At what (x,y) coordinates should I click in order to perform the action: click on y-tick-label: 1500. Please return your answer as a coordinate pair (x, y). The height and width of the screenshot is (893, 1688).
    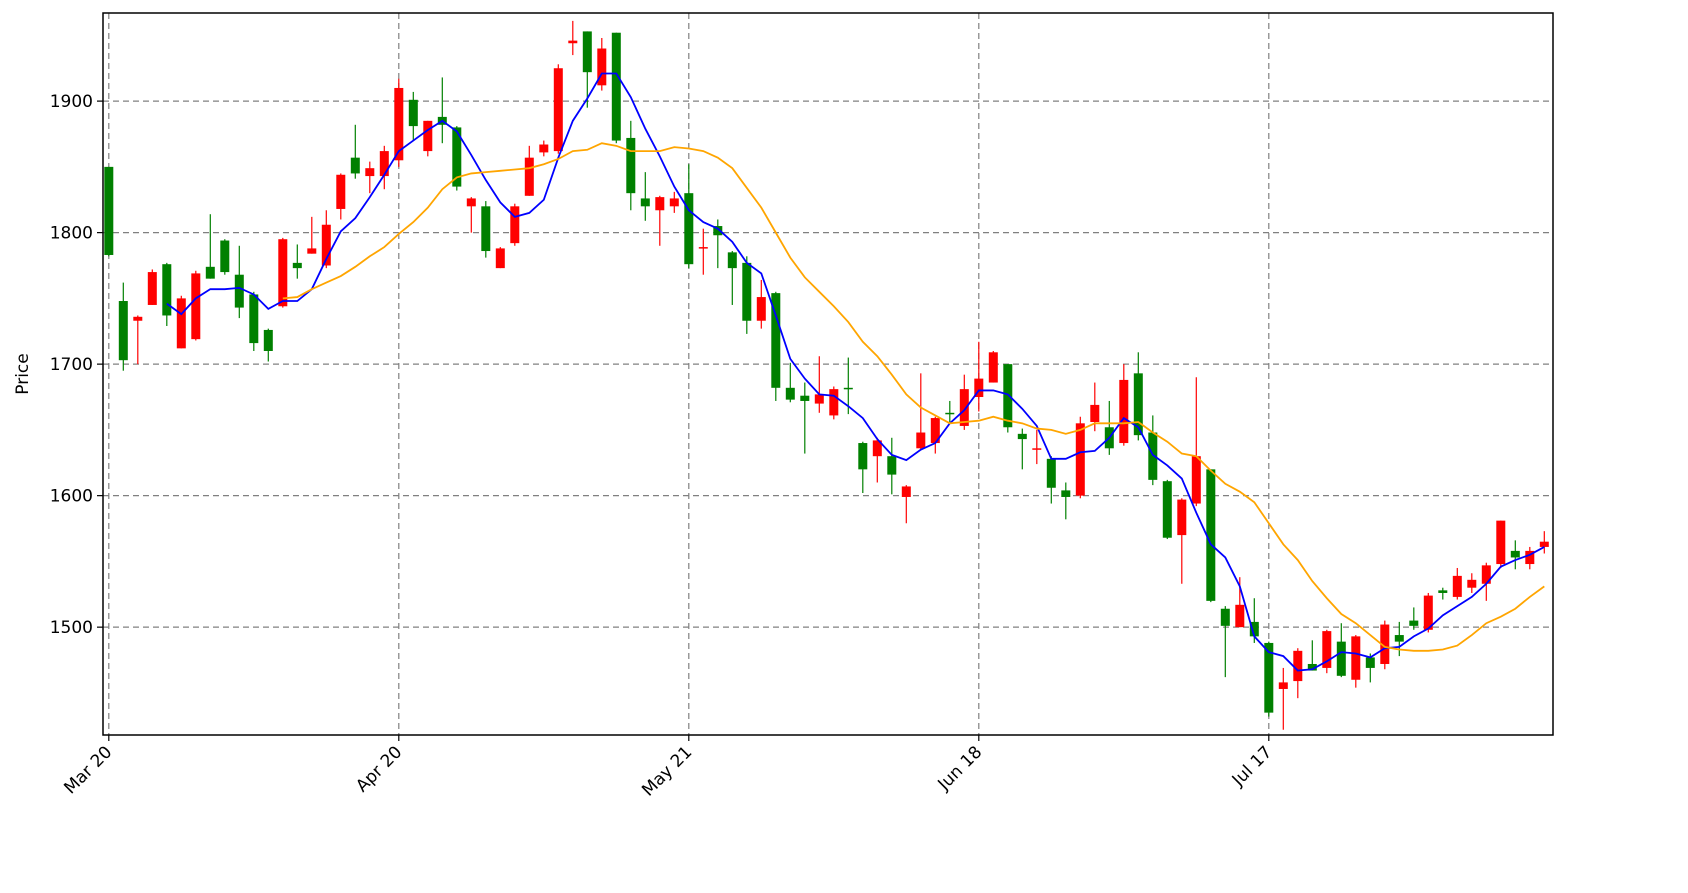
    Looking at the image, I should click on (71, 628).